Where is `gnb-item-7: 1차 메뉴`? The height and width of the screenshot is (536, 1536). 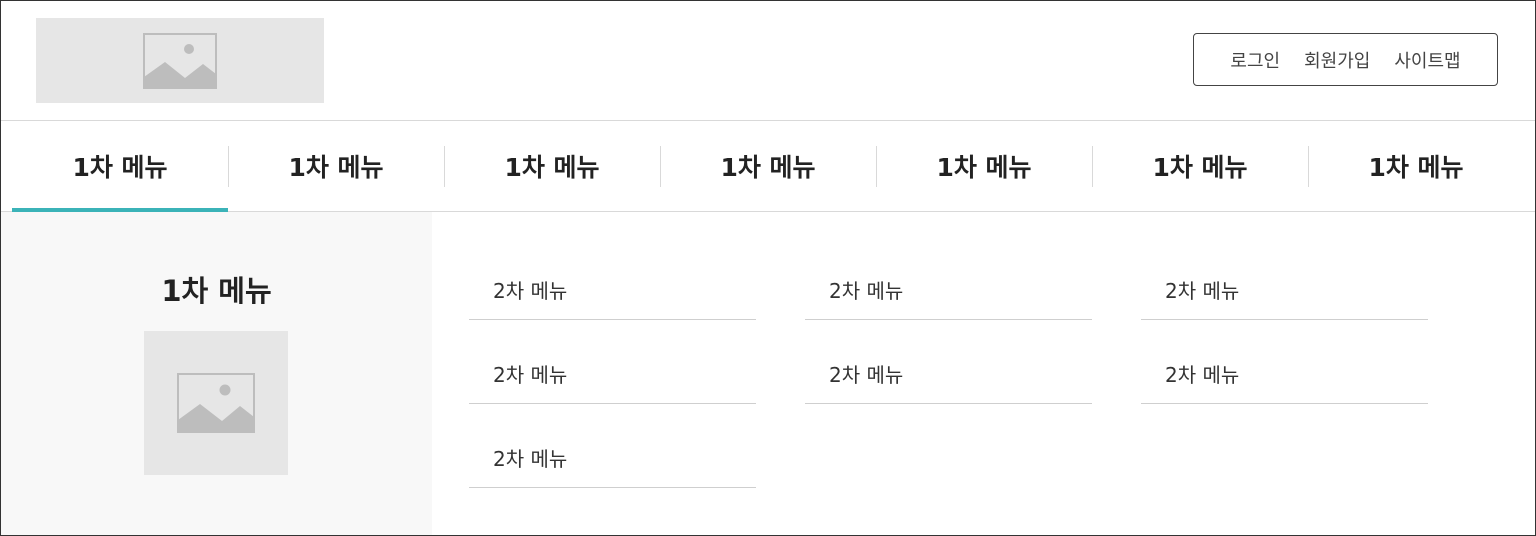
gnb-item-7: 1차 메뉴 is located at coordinates (1416, 166).